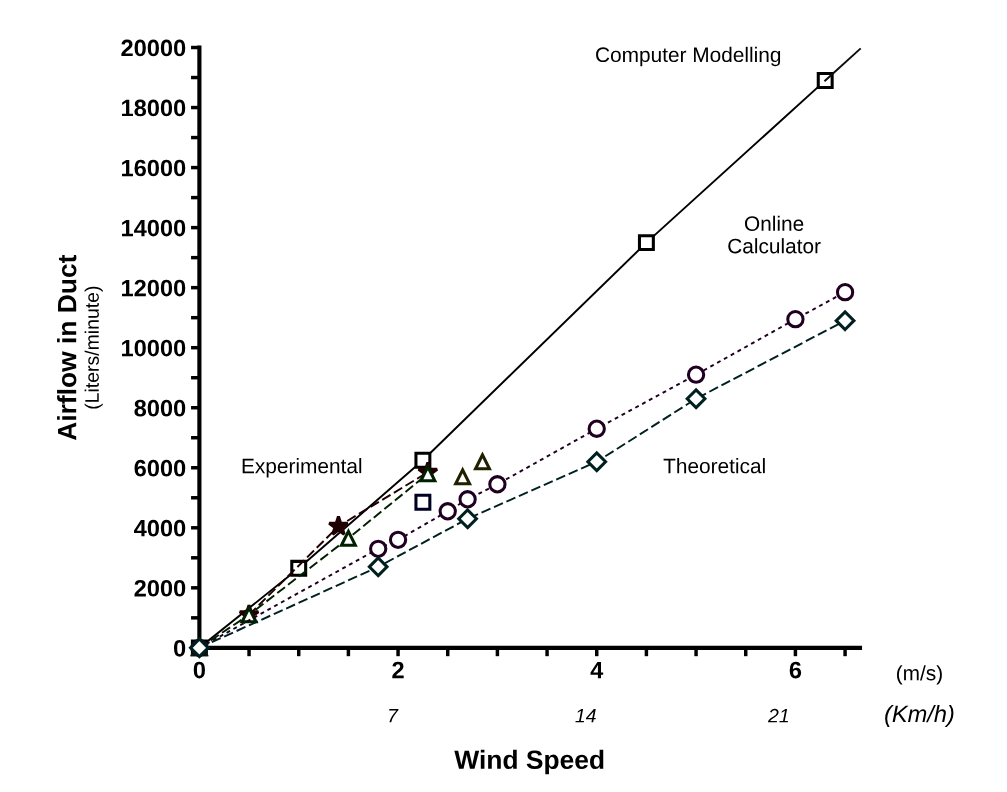  What do you see at coordinates (394, 715) in the screenshot?
I see `x2-tick-label: 7` at bounding box center [394, 715].